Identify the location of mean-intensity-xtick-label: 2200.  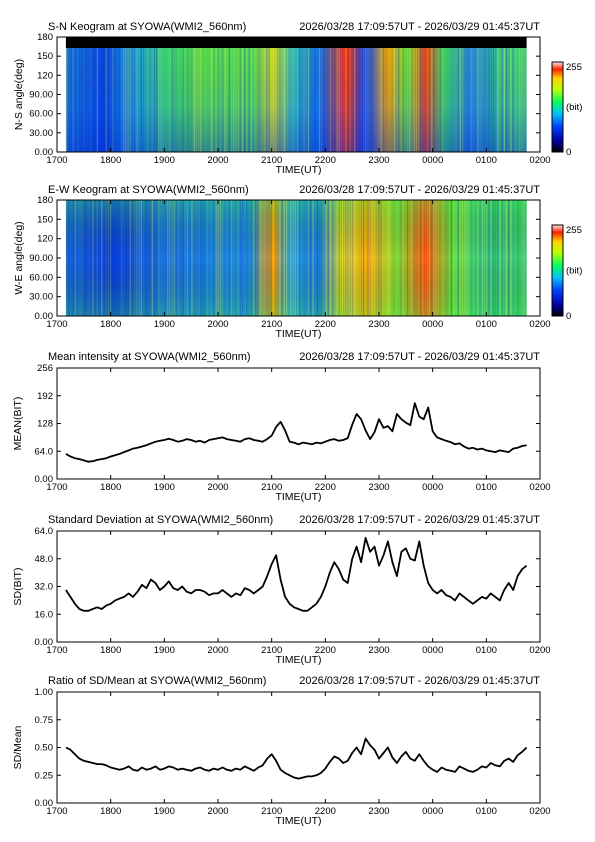
(325, 487).